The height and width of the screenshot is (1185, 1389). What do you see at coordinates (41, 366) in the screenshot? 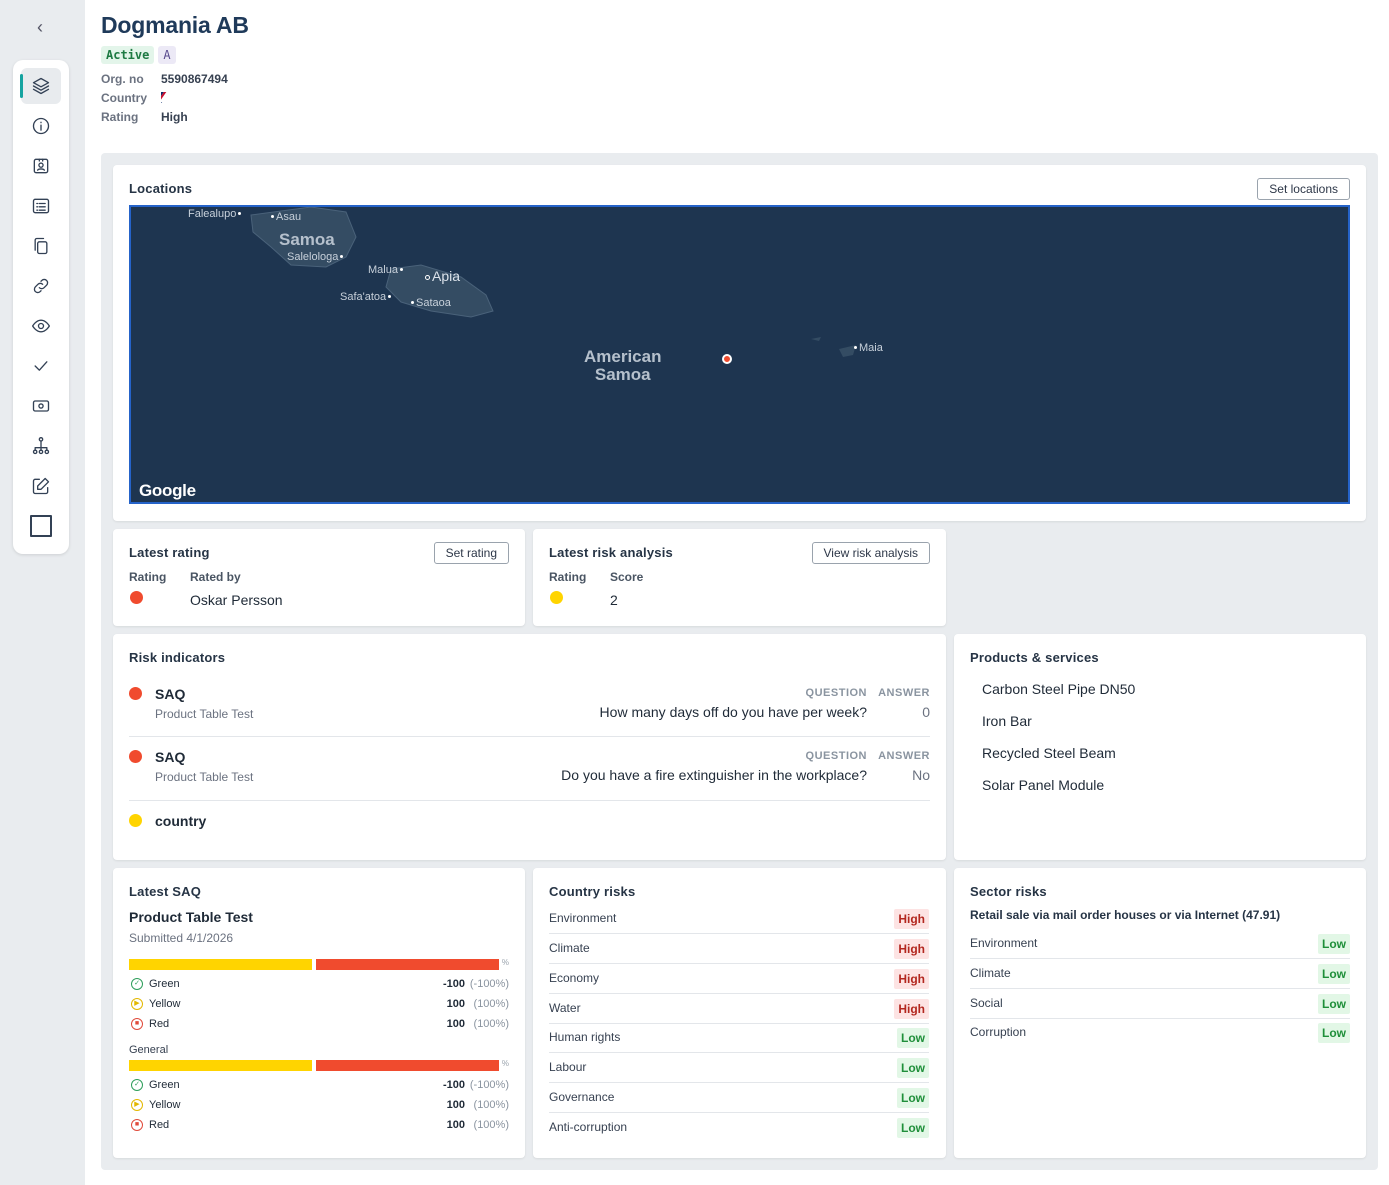
I see `check-icon` at bounding box center [41, 366].